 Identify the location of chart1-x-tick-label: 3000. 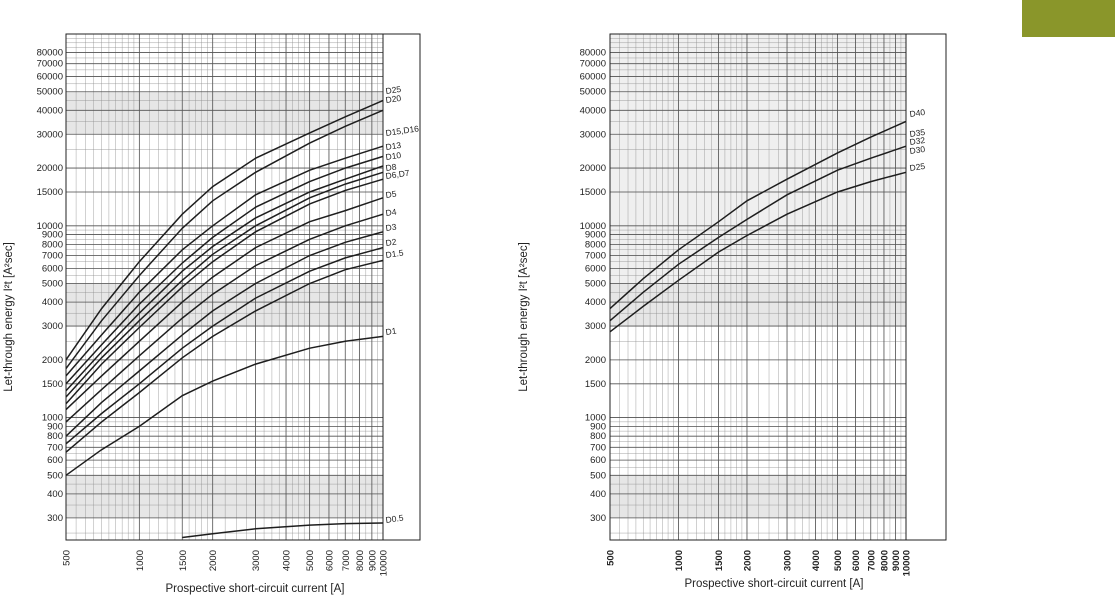
(256, 560).